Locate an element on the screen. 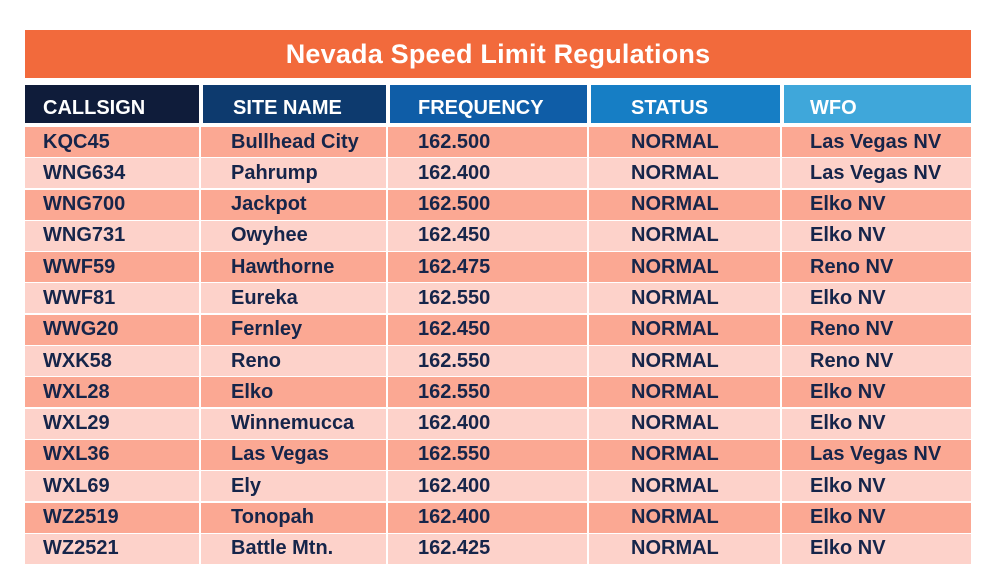  callsign-cell: WNG731 is located at coordinates (113, 235).